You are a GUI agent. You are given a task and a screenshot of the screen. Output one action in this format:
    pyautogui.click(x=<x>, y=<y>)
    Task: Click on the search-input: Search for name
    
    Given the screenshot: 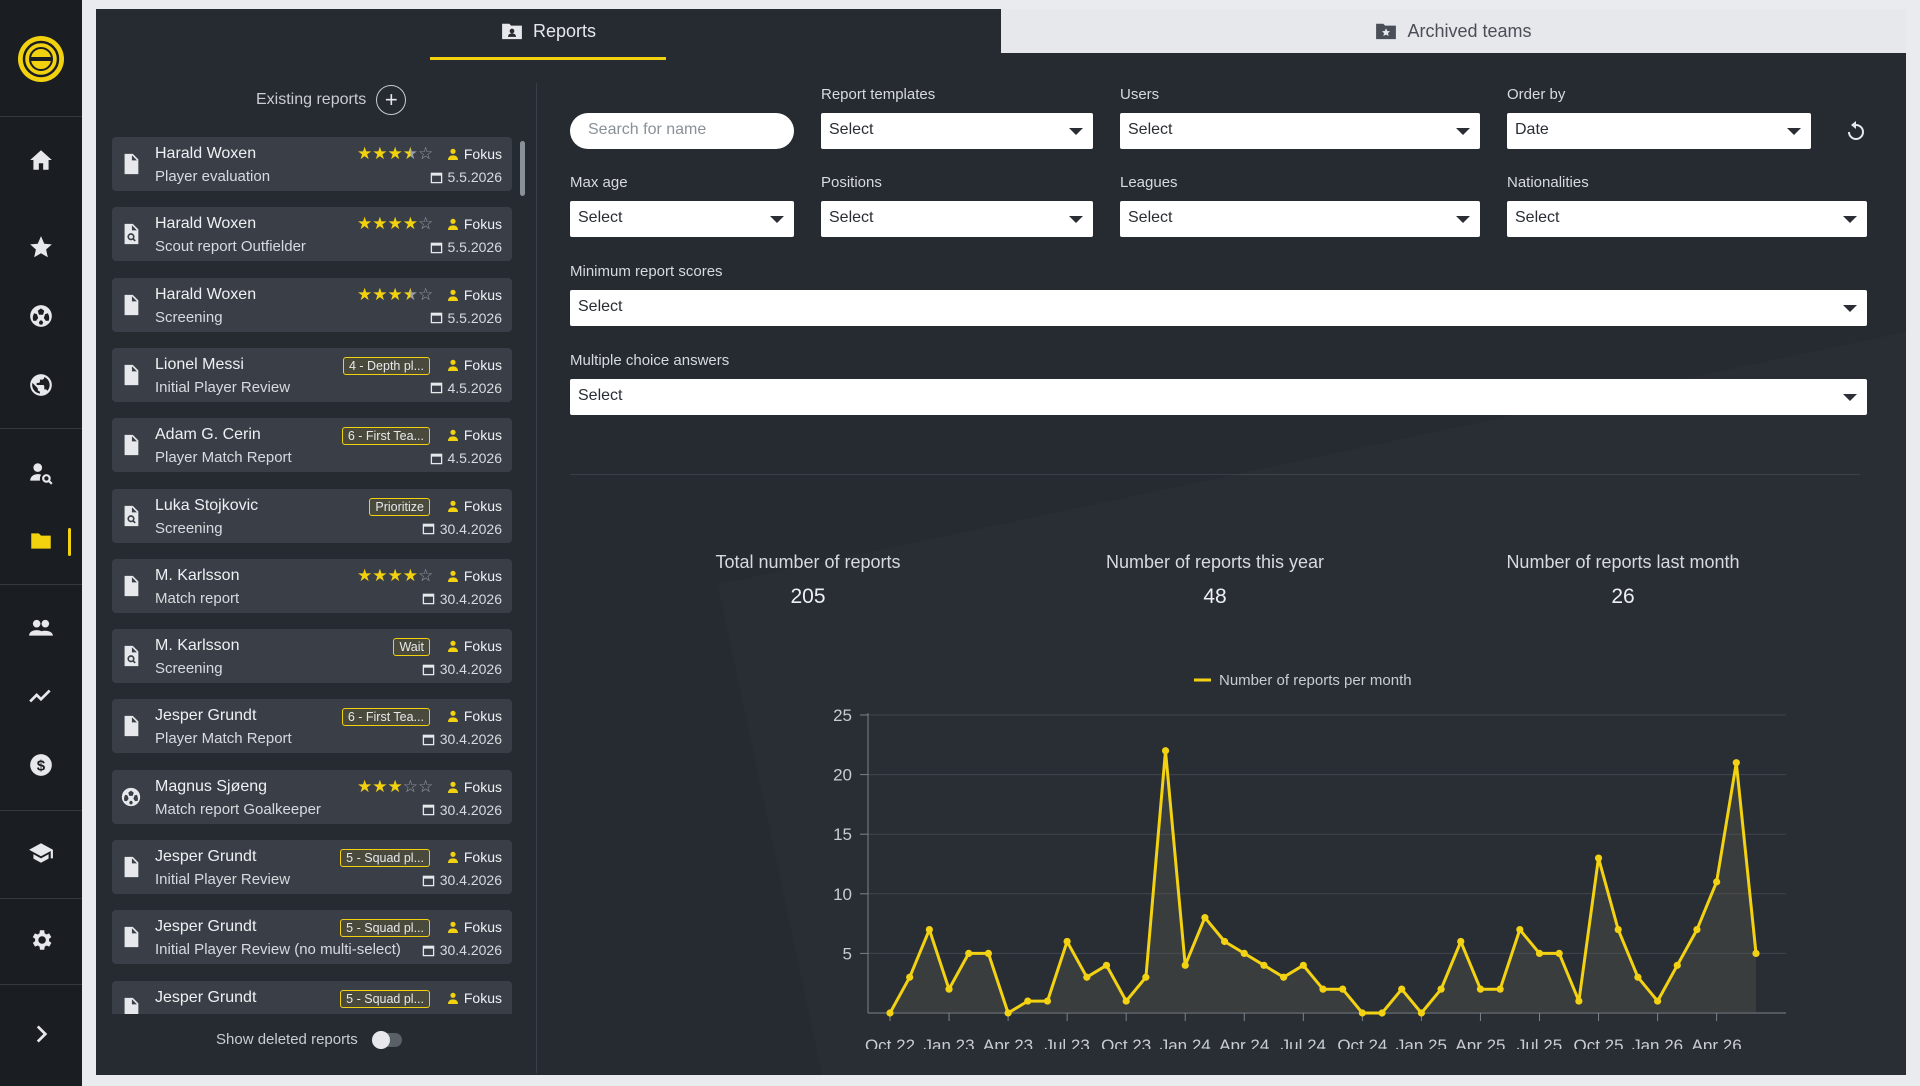 What is the action you would take?
    pyautogui.click(x=682, y=131)
    